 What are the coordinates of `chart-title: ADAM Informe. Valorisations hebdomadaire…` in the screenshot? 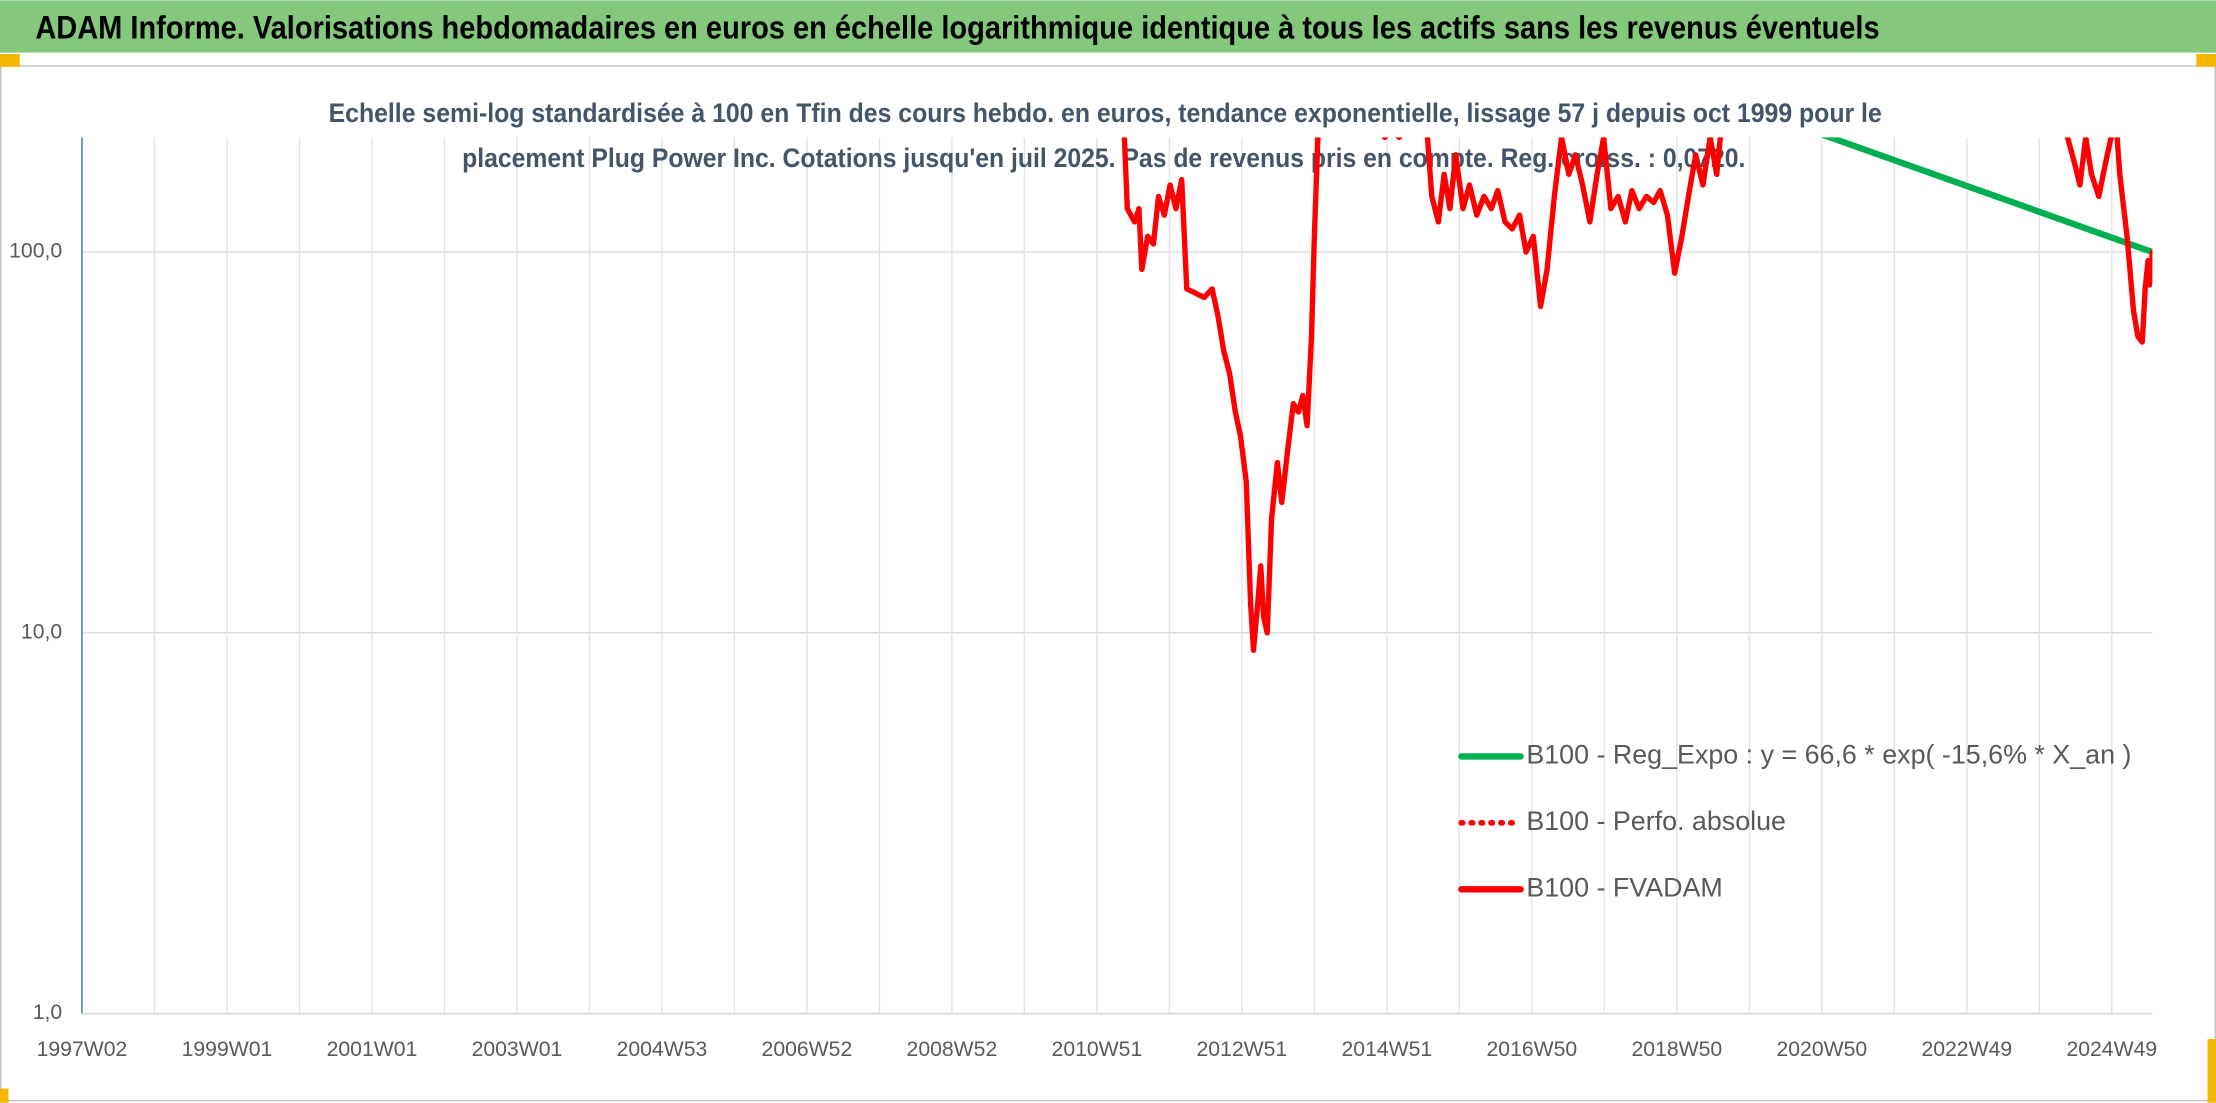 It's located at (957, 28).